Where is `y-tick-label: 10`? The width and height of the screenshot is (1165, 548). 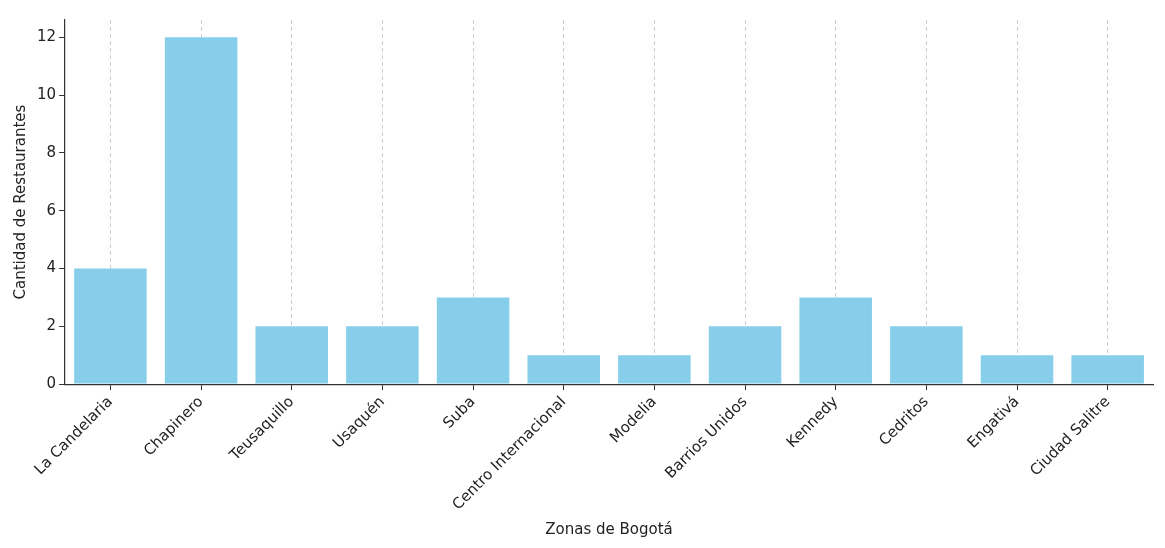 y-tick-label: 10 is located at coordinates (46, 94).